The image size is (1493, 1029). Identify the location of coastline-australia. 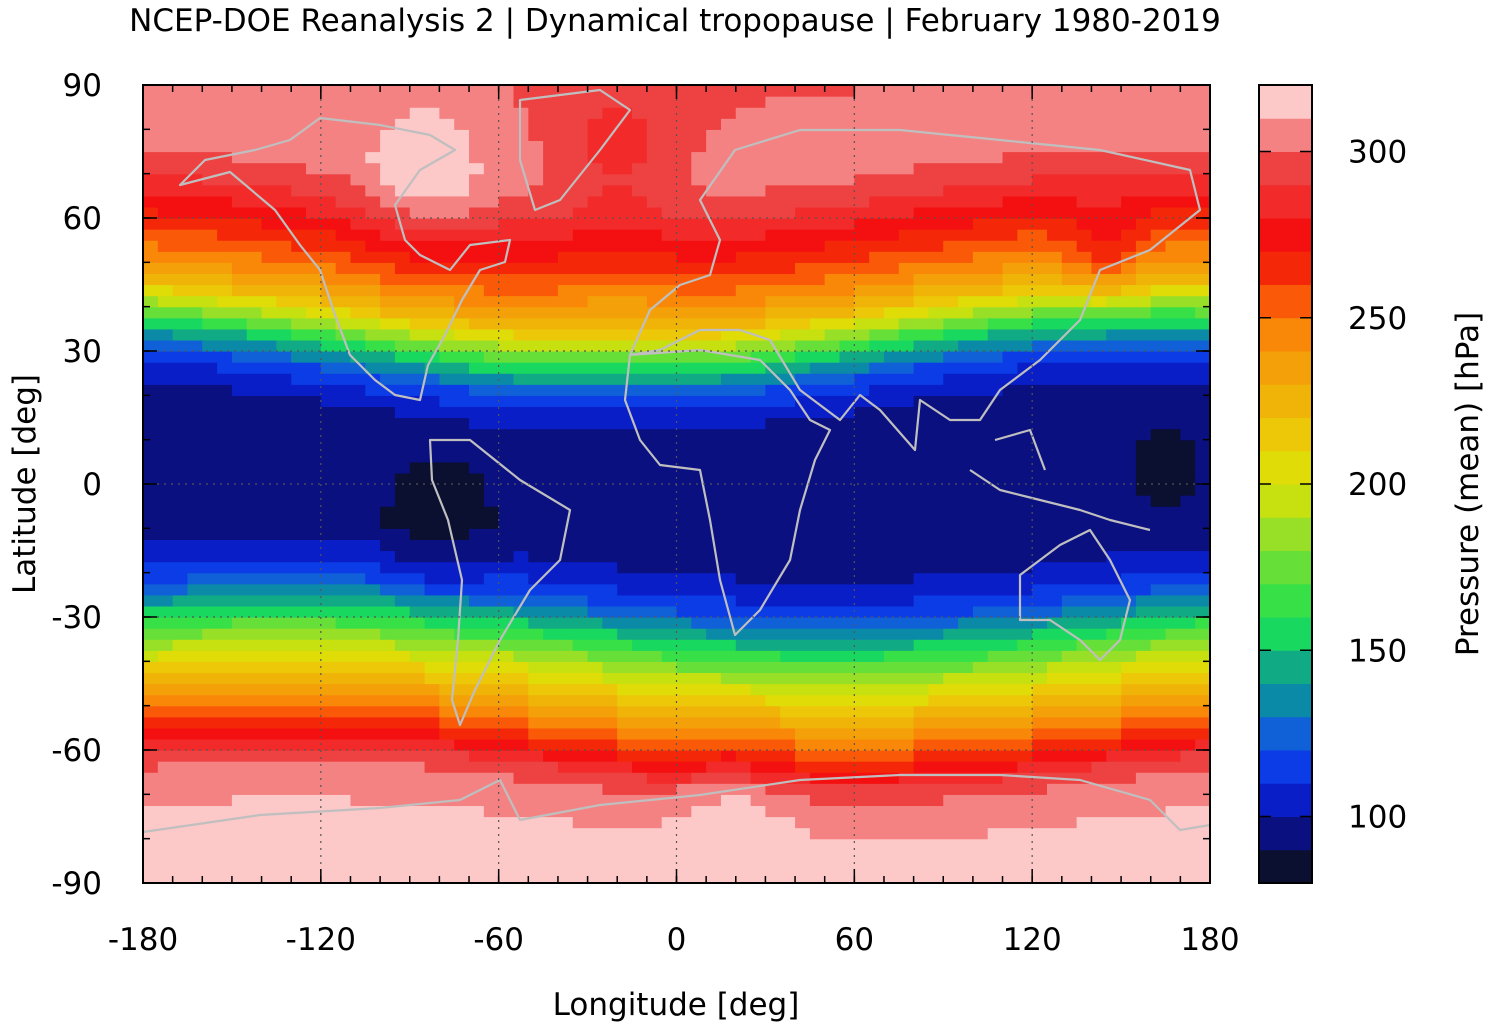
(1075, 595).